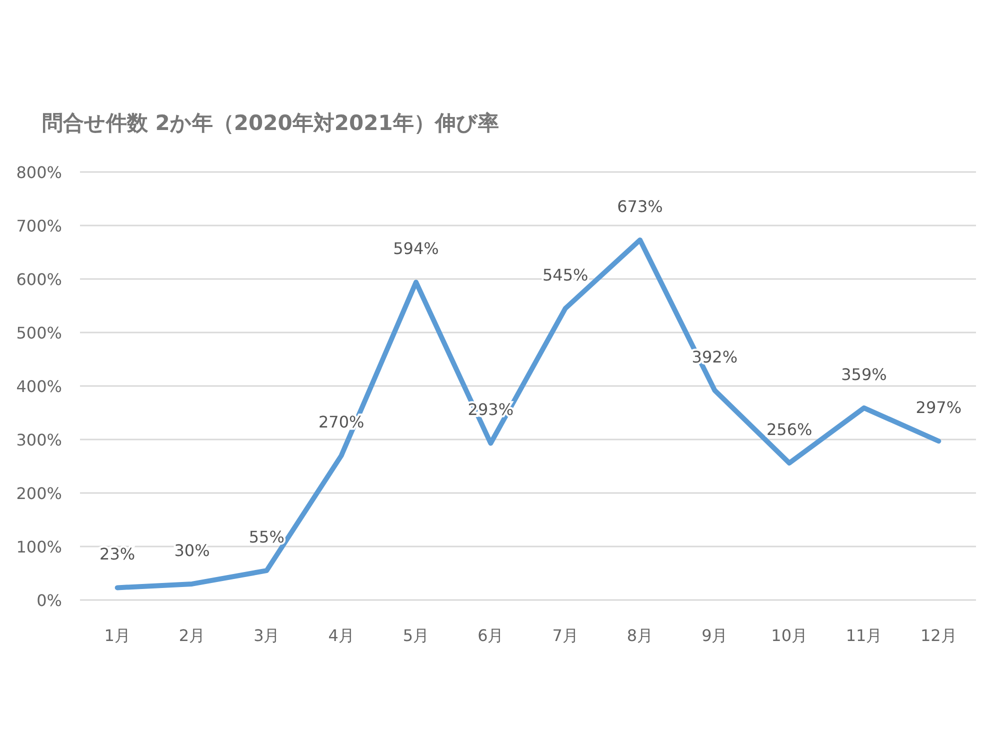  Describe the element at coordinates (565, 635) in the screenshot. I see `x-tick-label: 7月` at that location.